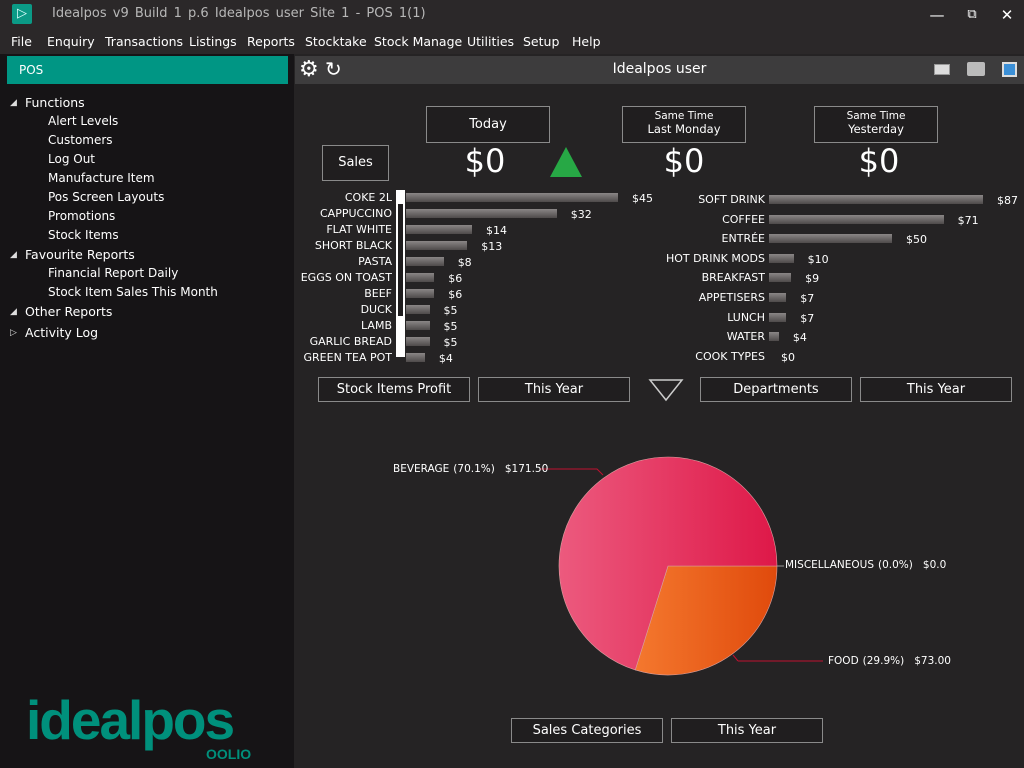  I want to click on save-icon, so click(1009, 69).